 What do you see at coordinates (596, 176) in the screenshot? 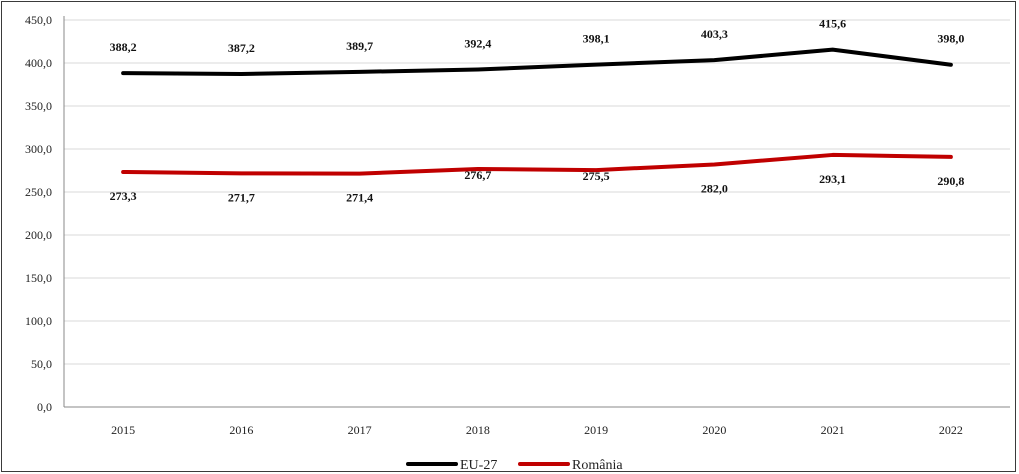
I see `data-label-romania: 275,5` at bounding box center [596, 176].